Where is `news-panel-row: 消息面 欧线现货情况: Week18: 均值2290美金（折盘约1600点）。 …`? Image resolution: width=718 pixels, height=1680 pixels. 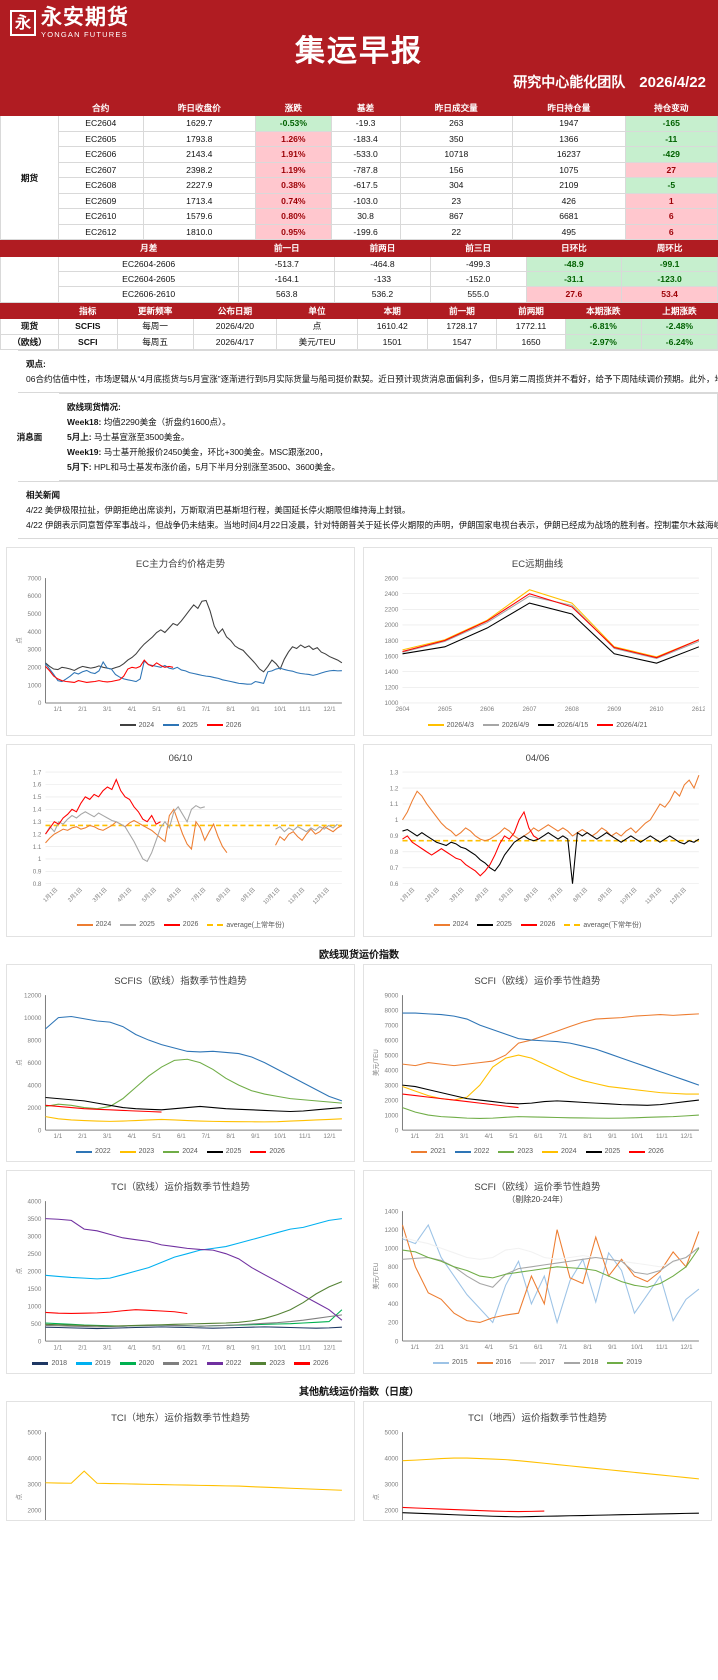
news-panel-row: 消息面 欧线现货情况: Week18: 均值2290美金（折盘约1600点）。 … is located at coordinates (359, 437).